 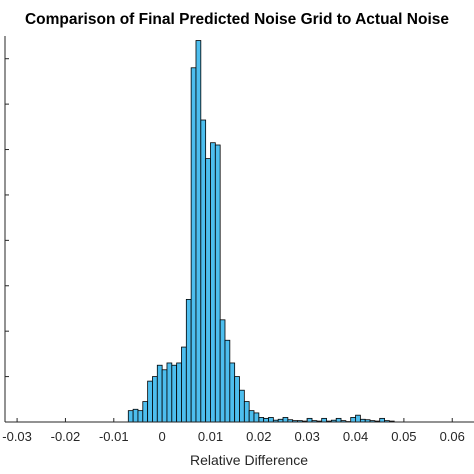 I want to click on x-tick-label: -0.03, so click(x=17, y=436).